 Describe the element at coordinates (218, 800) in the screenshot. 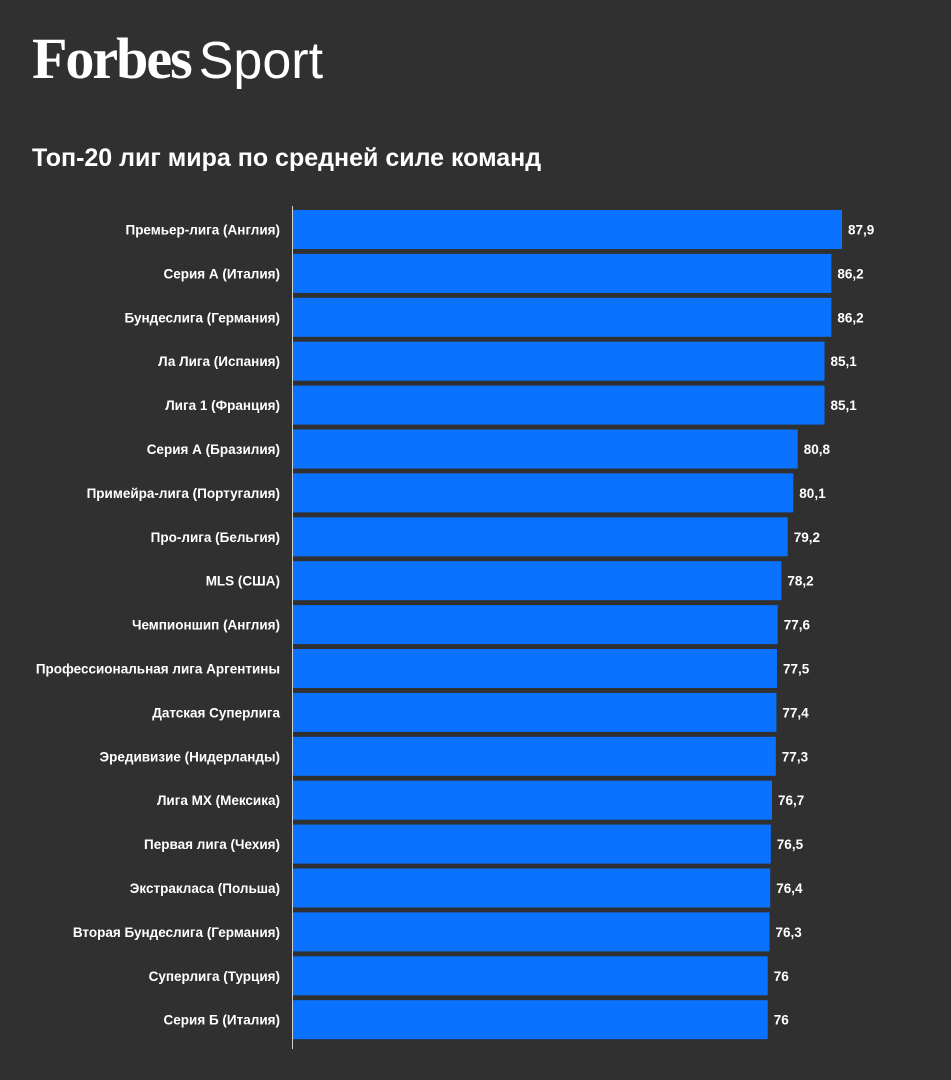

I see `category-label: Лига MX (Мексика)` at that location.